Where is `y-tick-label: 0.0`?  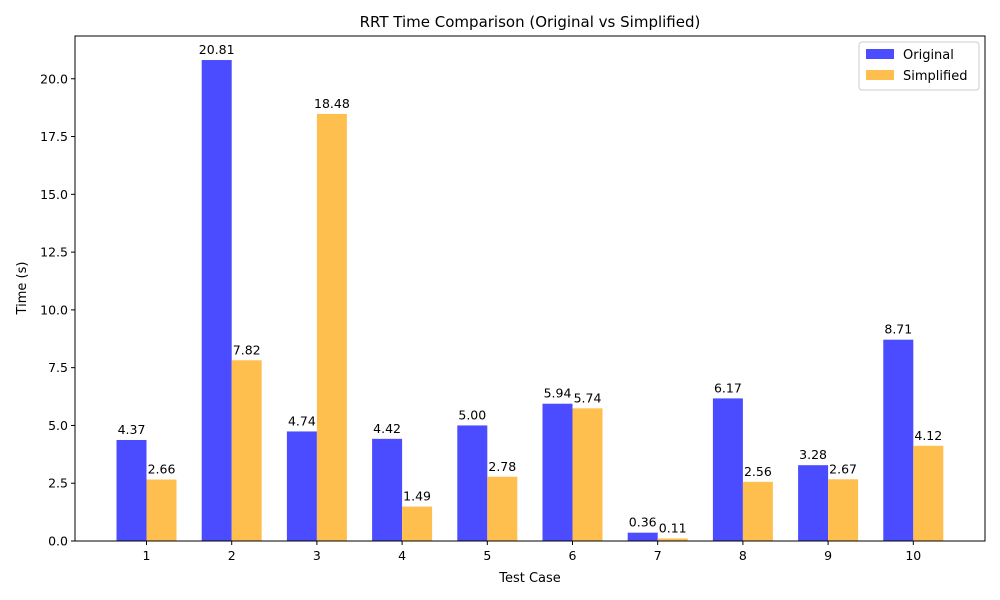
y-tick-label: 0.0 is located at coordinates (58, 541).